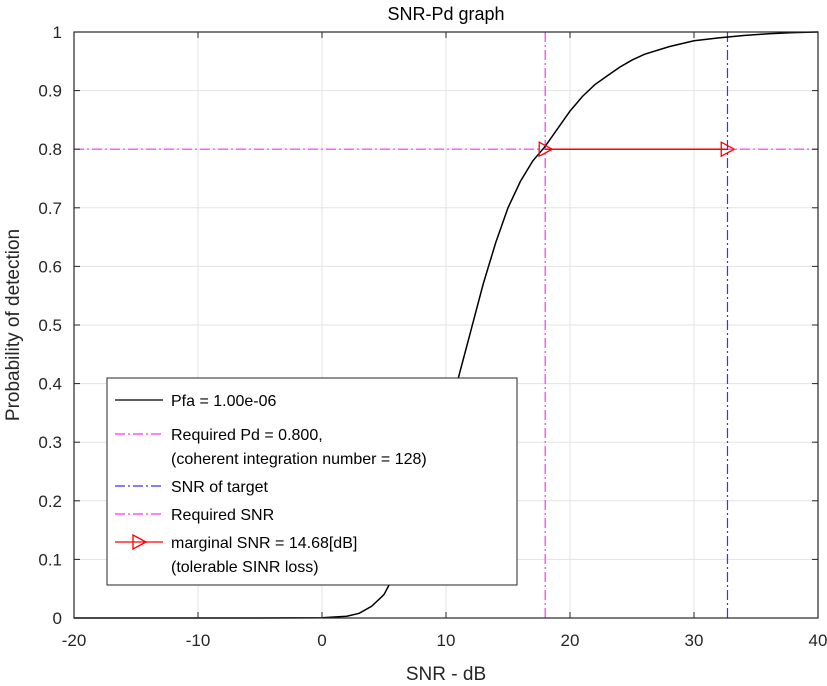 This screenshot has height=686, width=827. I want to click on legend-label-marginal-snr: marginal SNR = 14.68[dB], so click(264, 543).